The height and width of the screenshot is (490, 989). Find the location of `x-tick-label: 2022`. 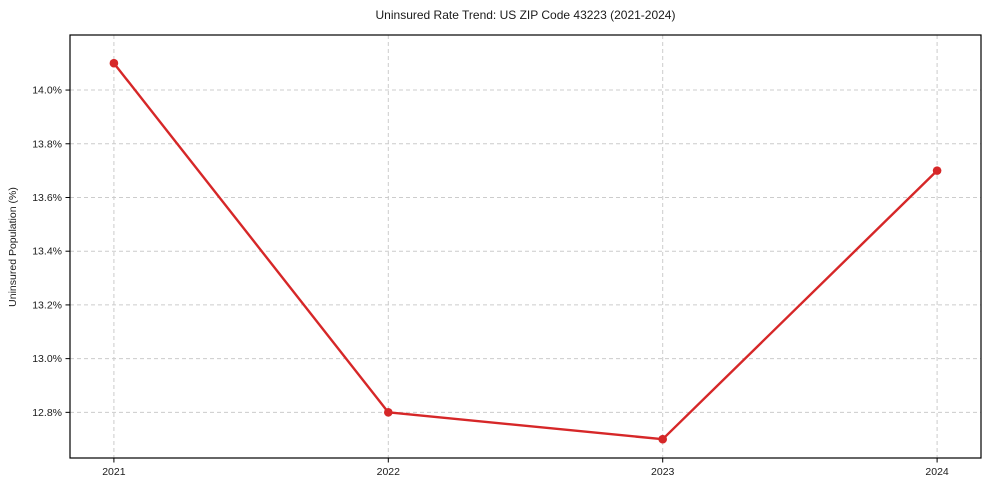

x-tick-label: 2022 is located at coordinates (389, 472).